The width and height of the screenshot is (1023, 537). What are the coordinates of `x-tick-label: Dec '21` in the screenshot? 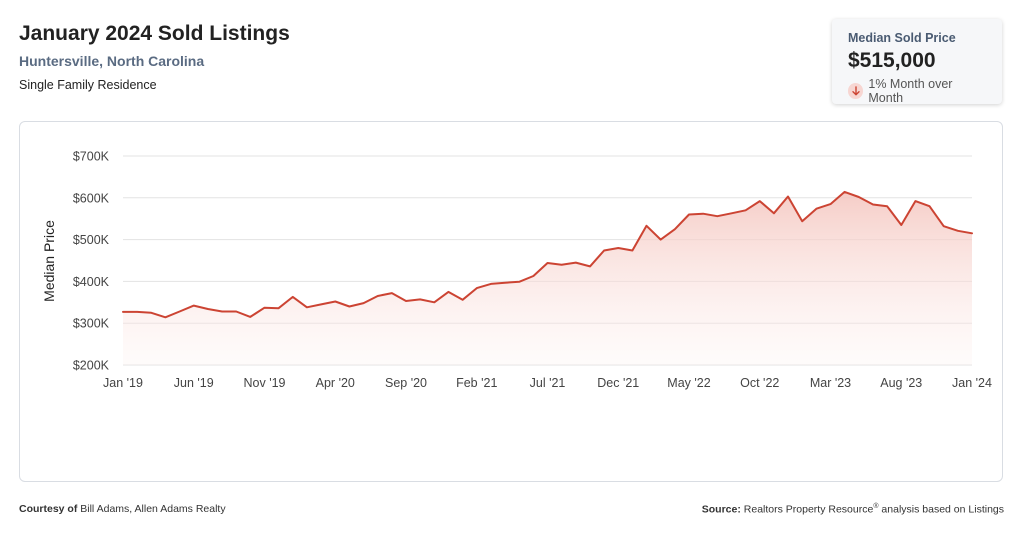 It's located at (618, 383).